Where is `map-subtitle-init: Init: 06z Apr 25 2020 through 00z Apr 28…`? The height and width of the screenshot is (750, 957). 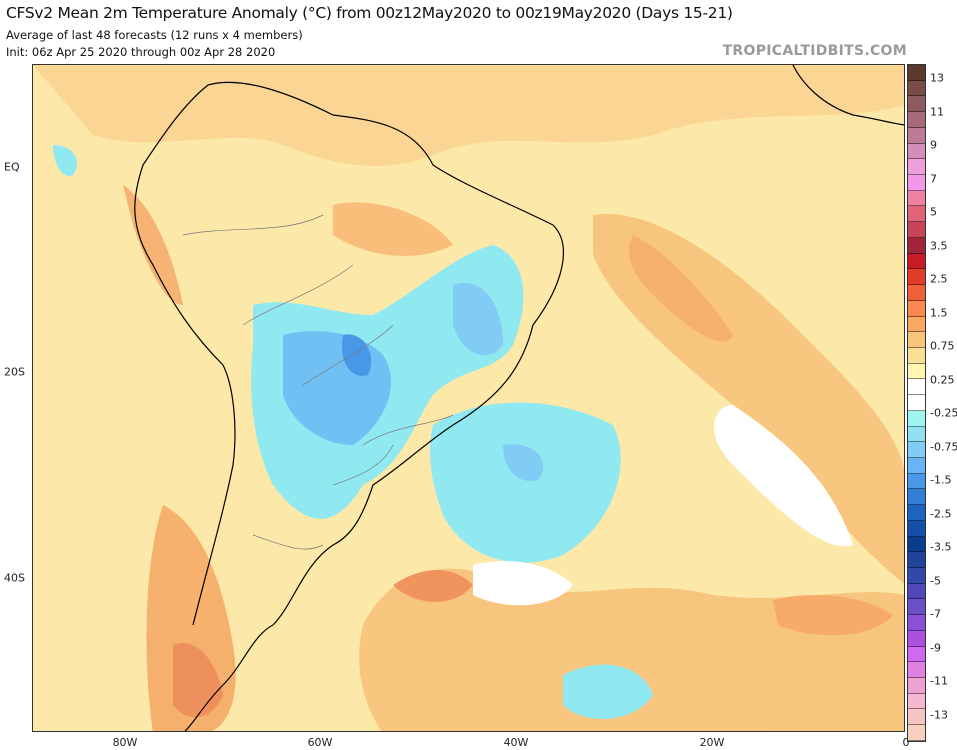
map-subtitle-init: Init: 06z Apr 25 2020 through 00z Apr 28… is located at coordinates (141, 52).